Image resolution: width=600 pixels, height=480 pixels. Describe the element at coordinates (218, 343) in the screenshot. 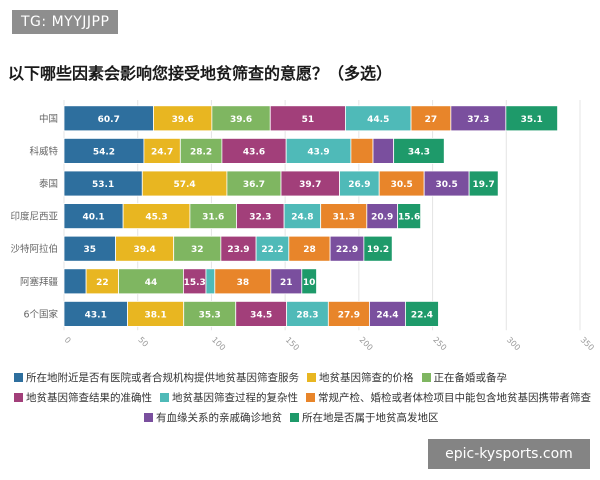

I see `x-tick-label: 100` at that location.